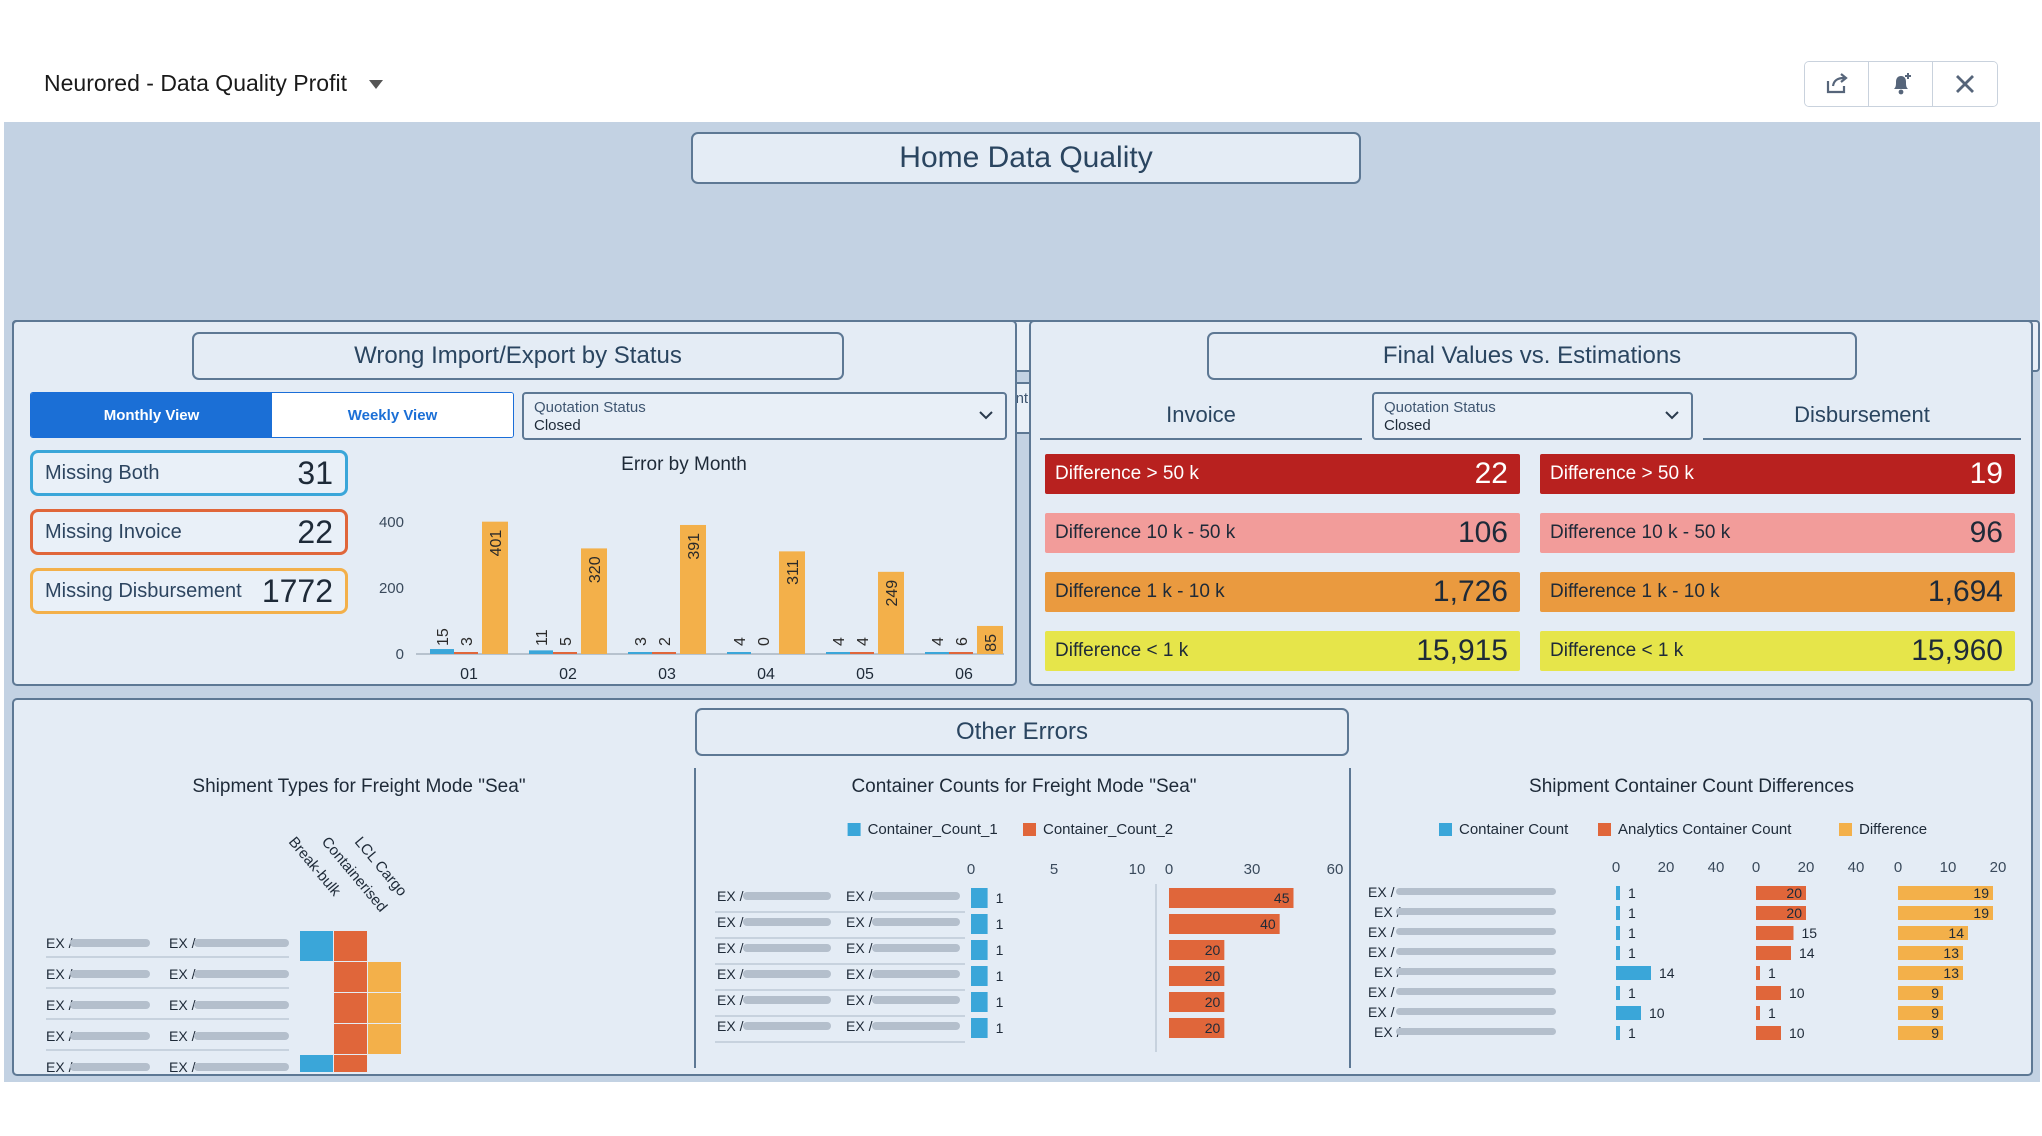 Image resolution: width=2042 pixels, height=1136 pixels. I want to click on data-label: 5, so click(566, 641).